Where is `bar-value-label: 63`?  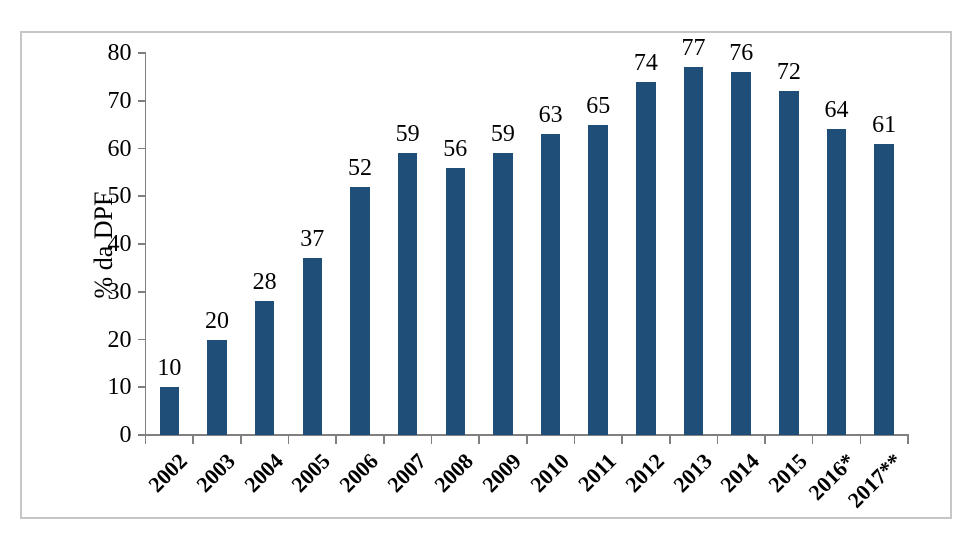
bar-value-label: 63 is located at coordinates (550, 115).